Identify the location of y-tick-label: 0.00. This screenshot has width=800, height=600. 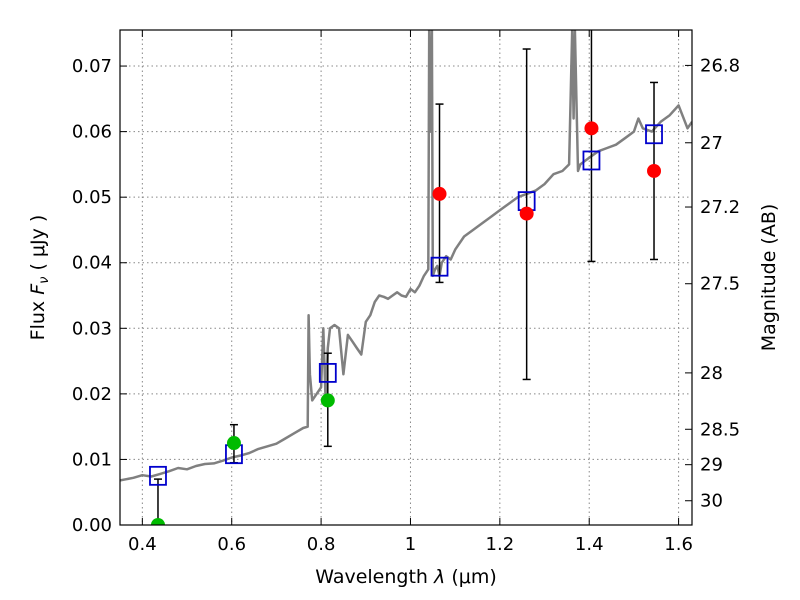
(92, 525).